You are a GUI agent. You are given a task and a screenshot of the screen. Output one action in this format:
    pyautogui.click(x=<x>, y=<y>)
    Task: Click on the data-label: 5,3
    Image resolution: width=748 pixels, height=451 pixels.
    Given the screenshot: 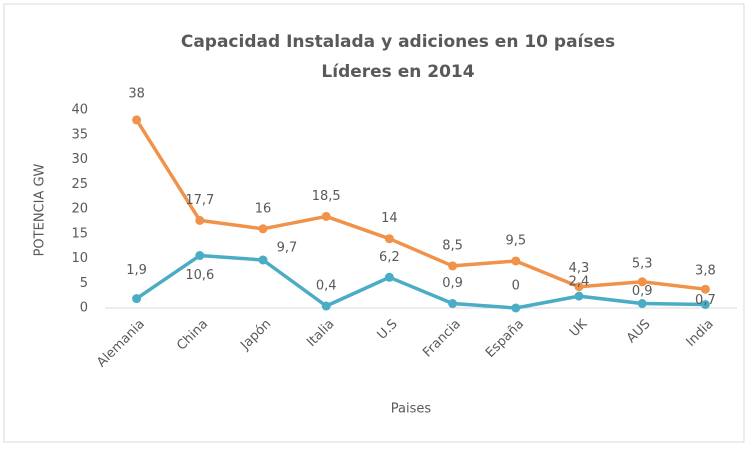 What is the action you would take?
    pyautogui.click(x=642, y=263)
    